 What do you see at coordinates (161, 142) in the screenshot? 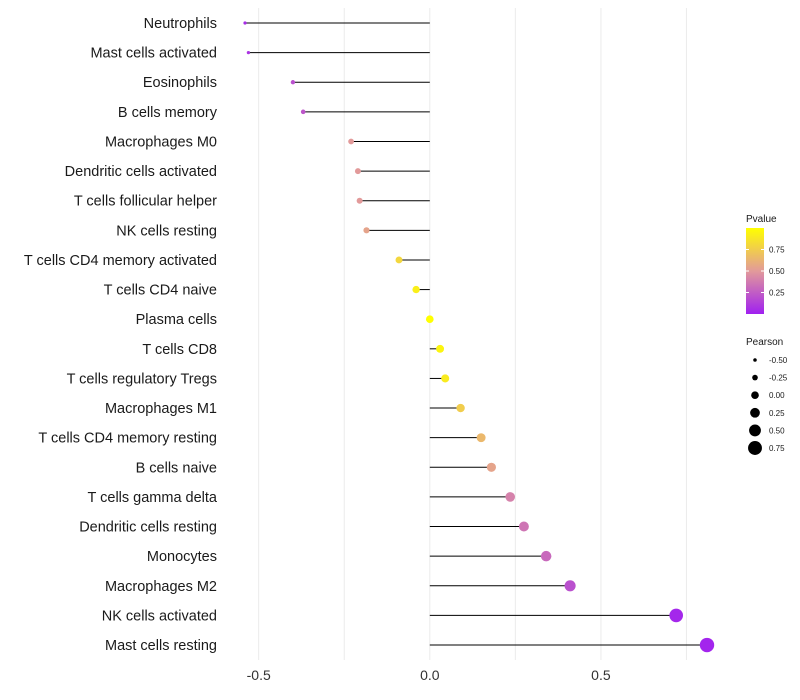
I see `category-label: Macrophages M0` at bounding box center [161, 142].